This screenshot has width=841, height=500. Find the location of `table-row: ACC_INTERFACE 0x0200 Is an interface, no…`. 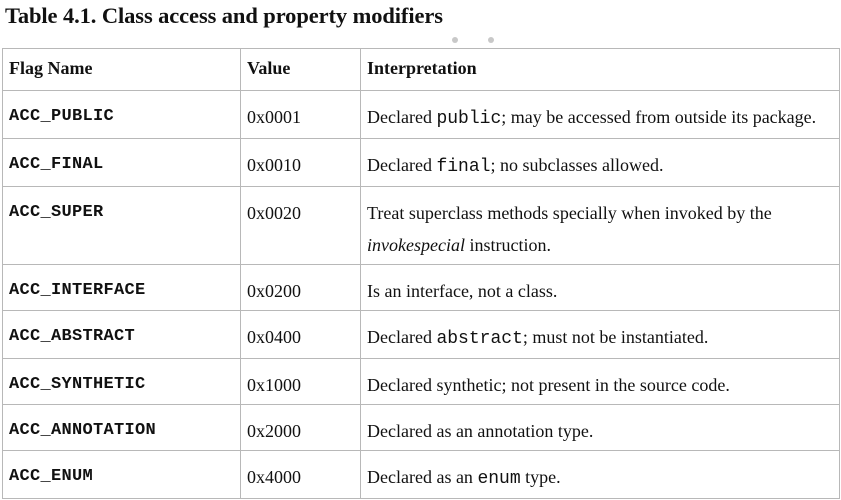

table-row: ACC_INTERFACE 0x0200 Is an interface, no… is located at coordinates (421, 287).